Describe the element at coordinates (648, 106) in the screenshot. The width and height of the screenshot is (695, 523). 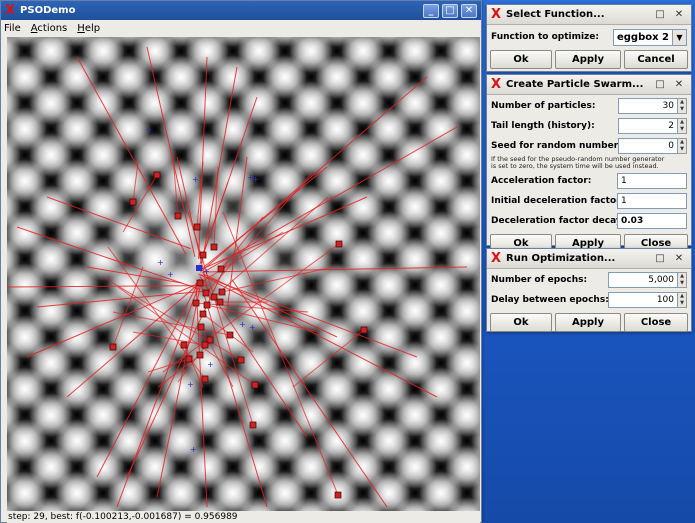
I see `particles-input: 30` at that location.